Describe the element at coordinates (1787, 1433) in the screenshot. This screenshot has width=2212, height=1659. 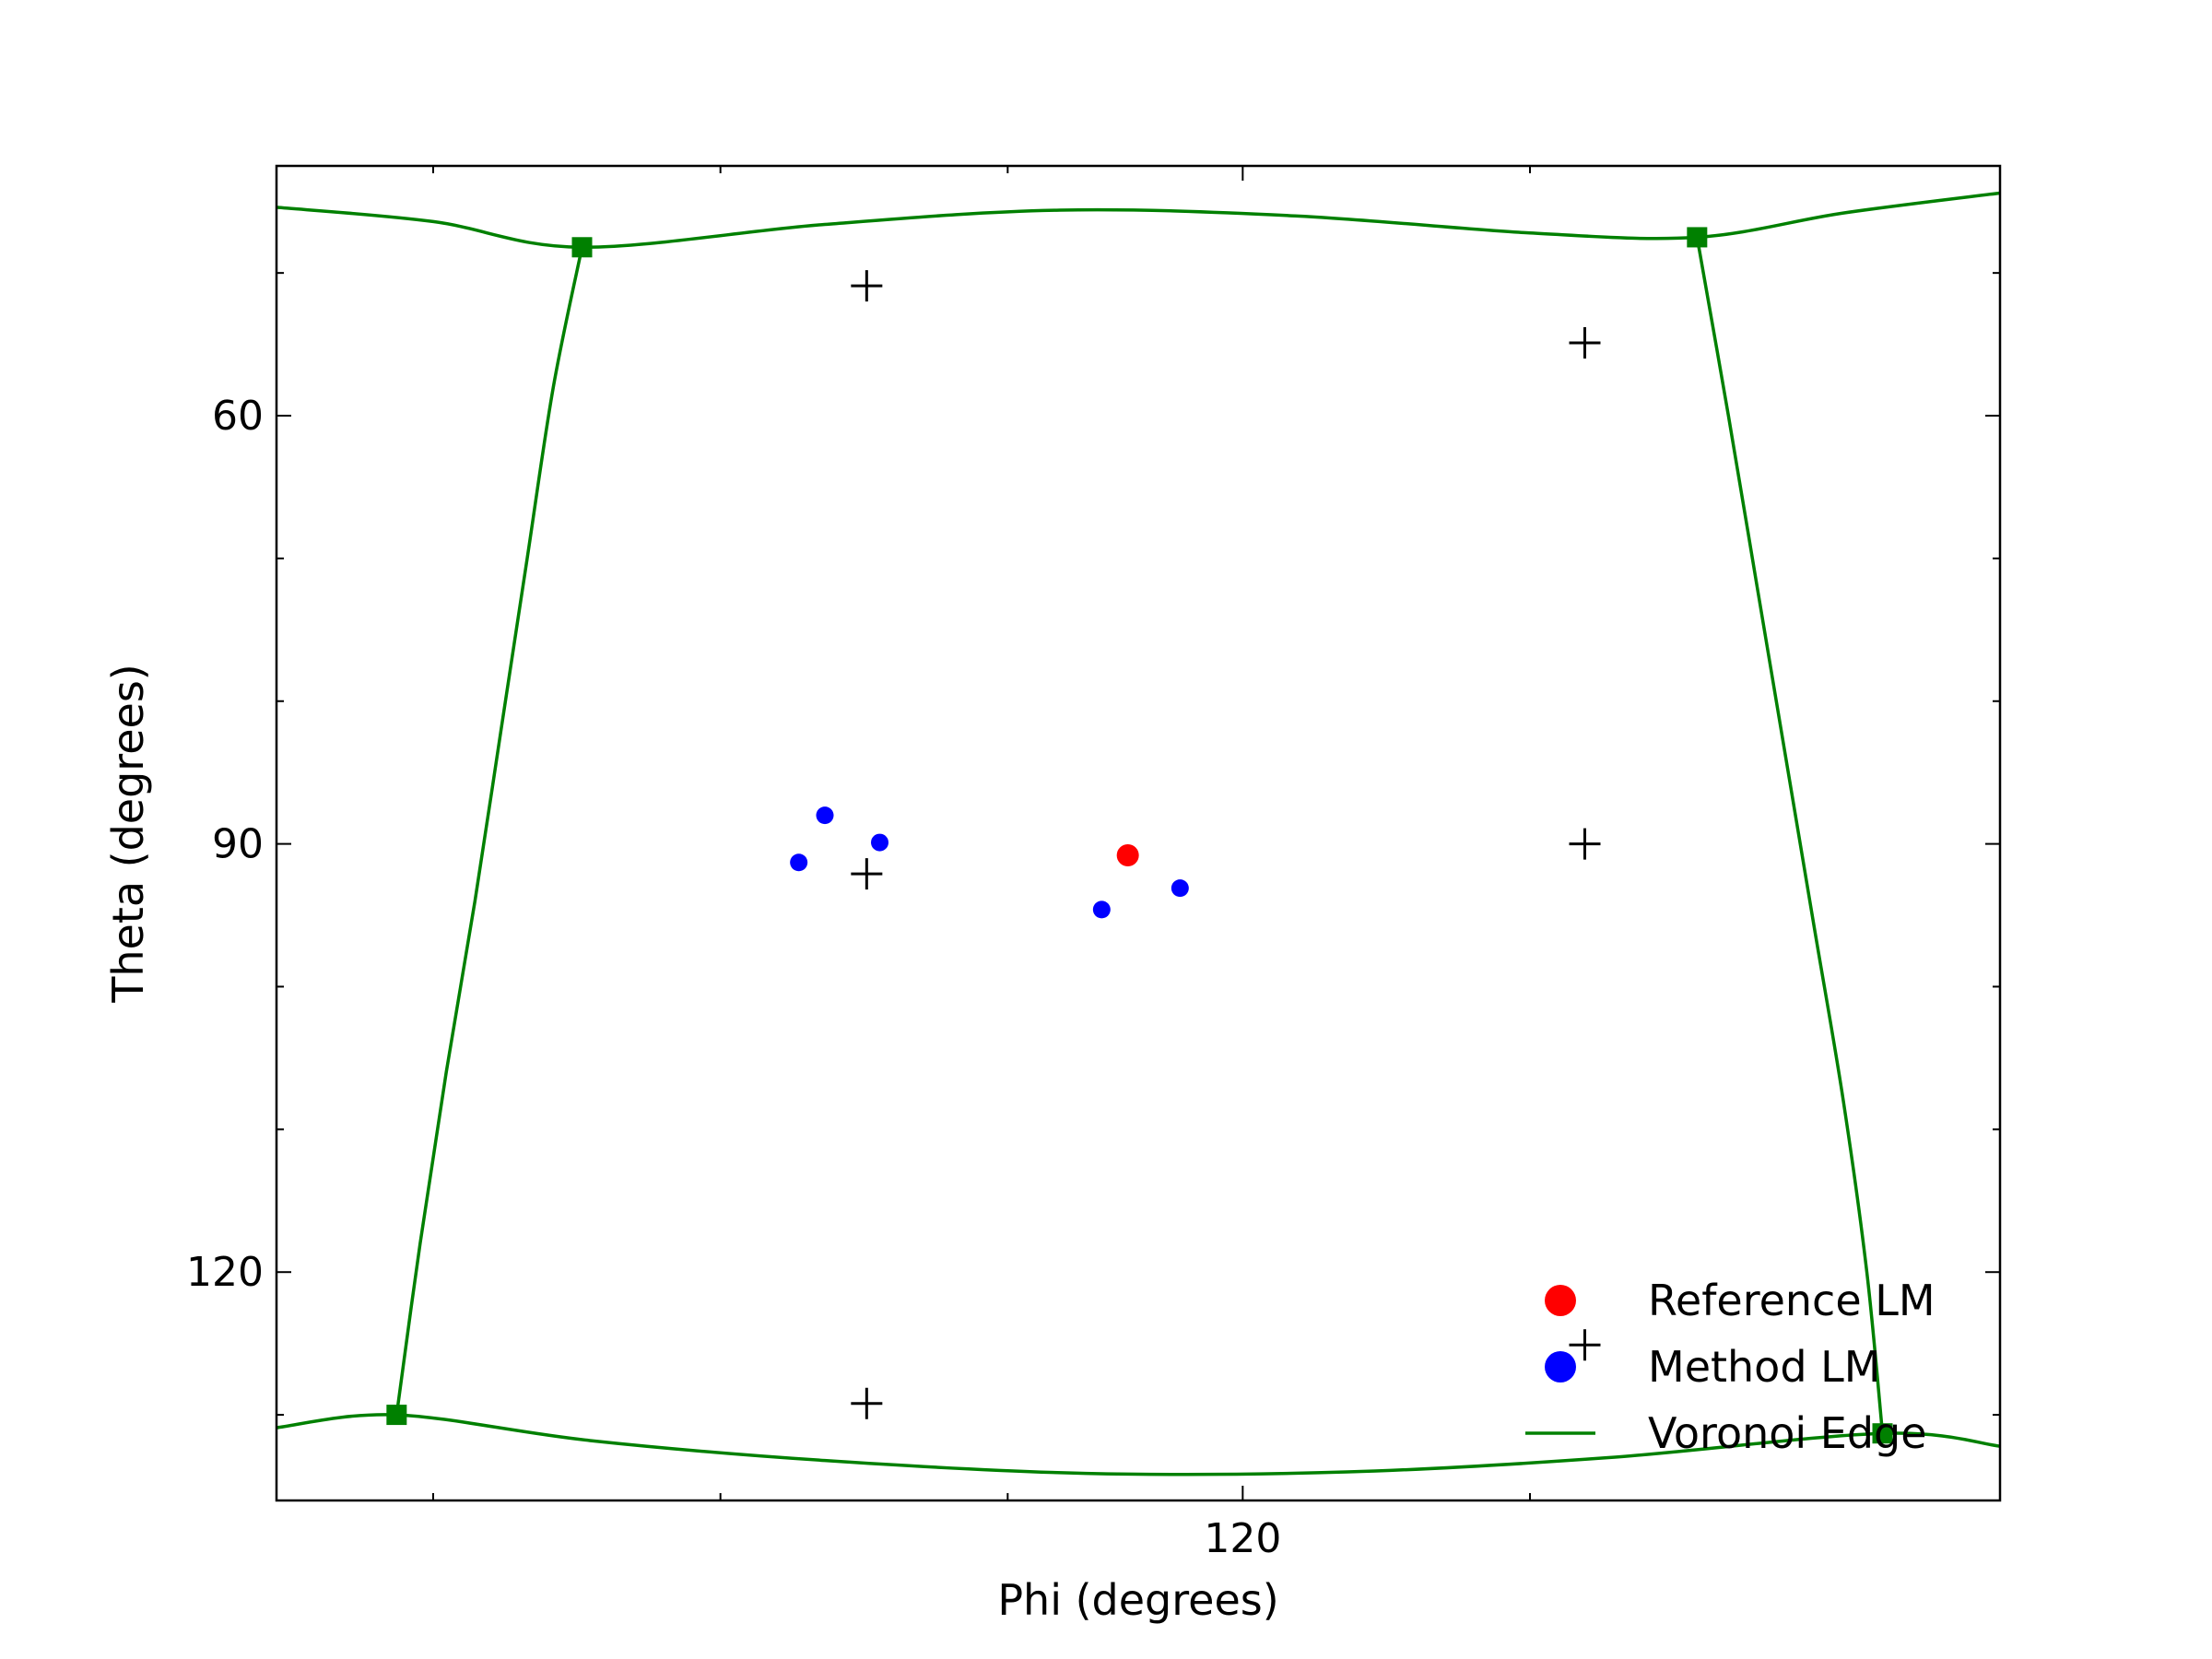
I see `legend-label-2: Voronoi Edge` at that location.